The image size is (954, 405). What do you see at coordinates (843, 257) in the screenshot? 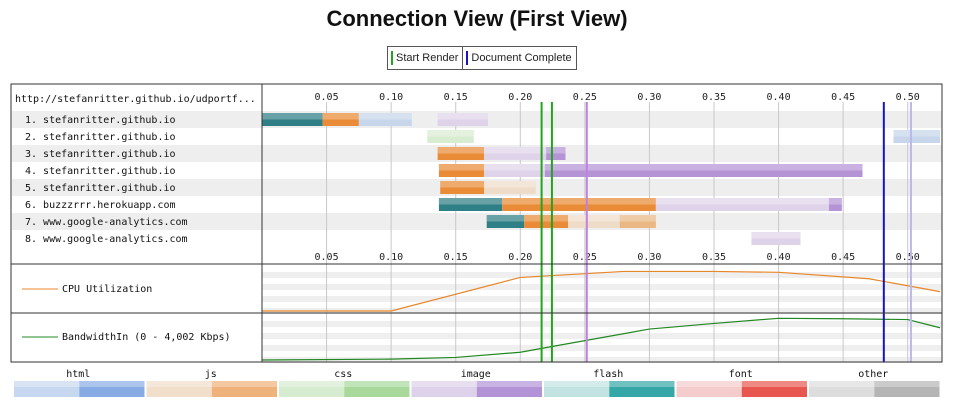
I see `x-tick-label-bottom: 0.45` at bounding box center [843, 257].